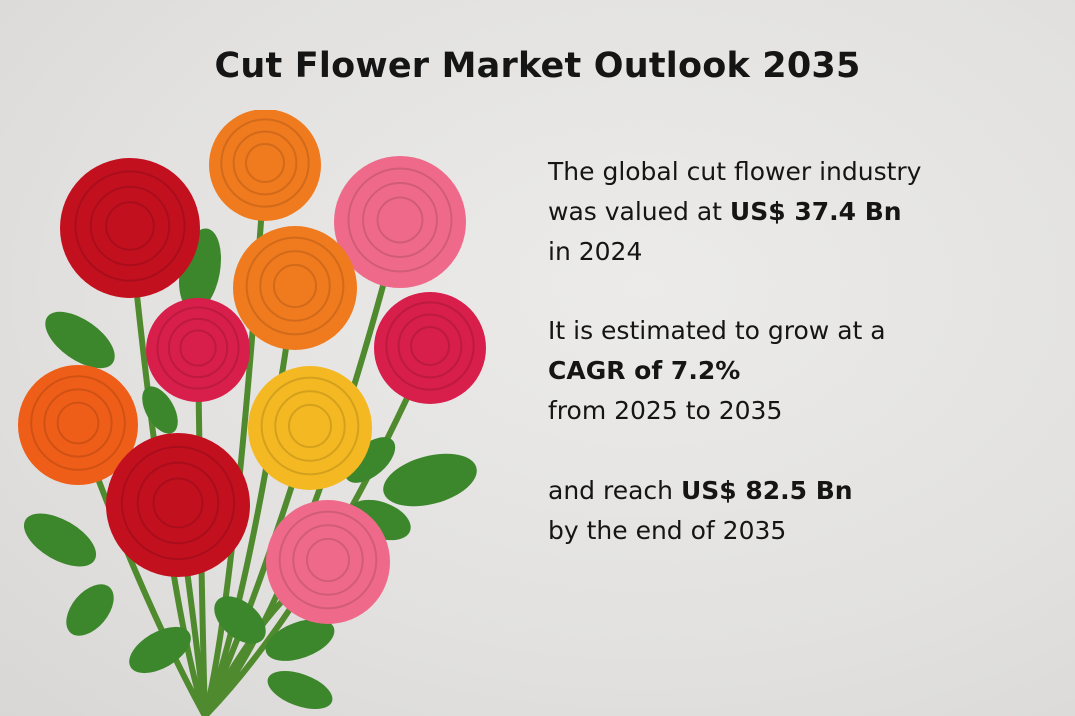 Image resolution: width=1075 pixels, height=716 pixels. I want to click on market-value-2035-text: and reach US$ 82.5 Bn by the end of 2035, so click(700, 511).